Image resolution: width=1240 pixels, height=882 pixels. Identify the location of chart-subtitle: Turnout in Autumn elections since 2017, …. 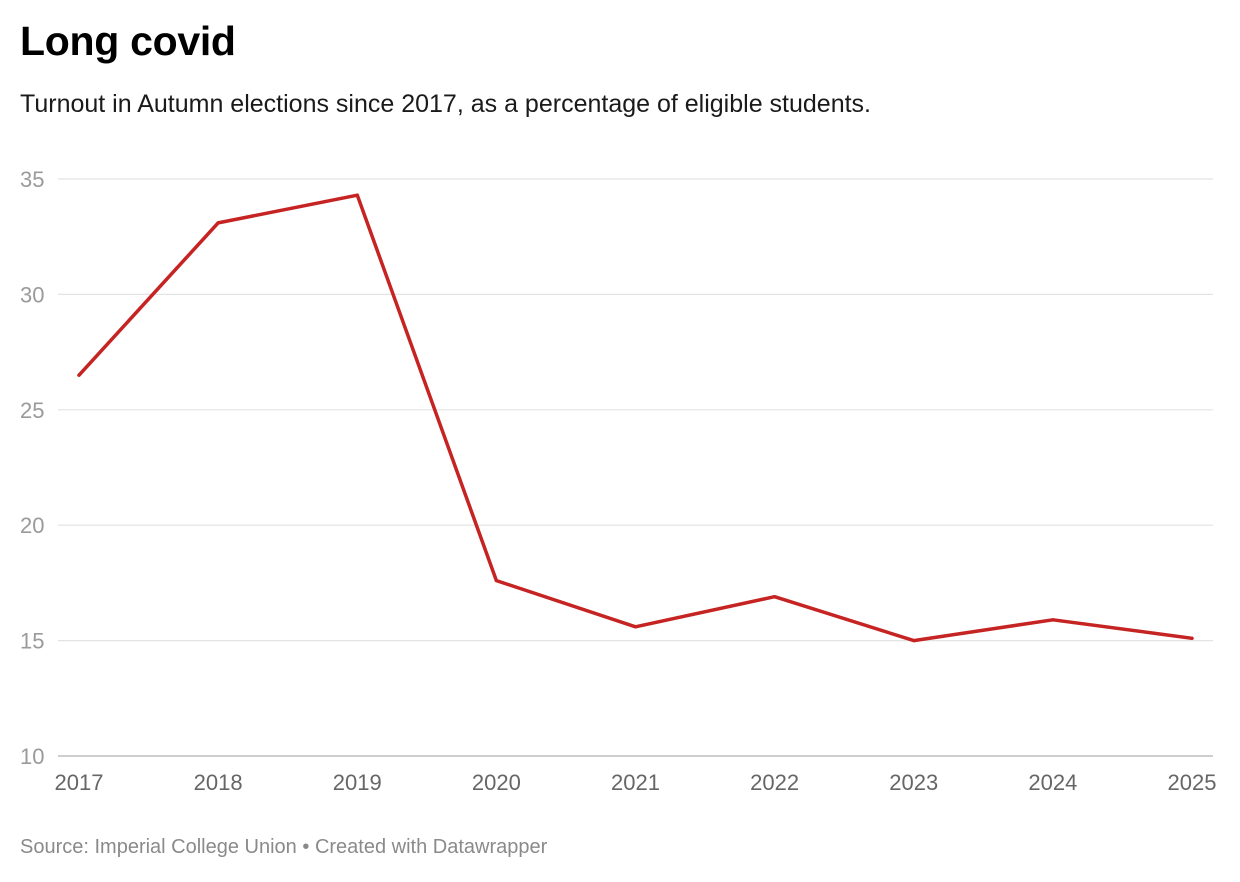
(446, 104).